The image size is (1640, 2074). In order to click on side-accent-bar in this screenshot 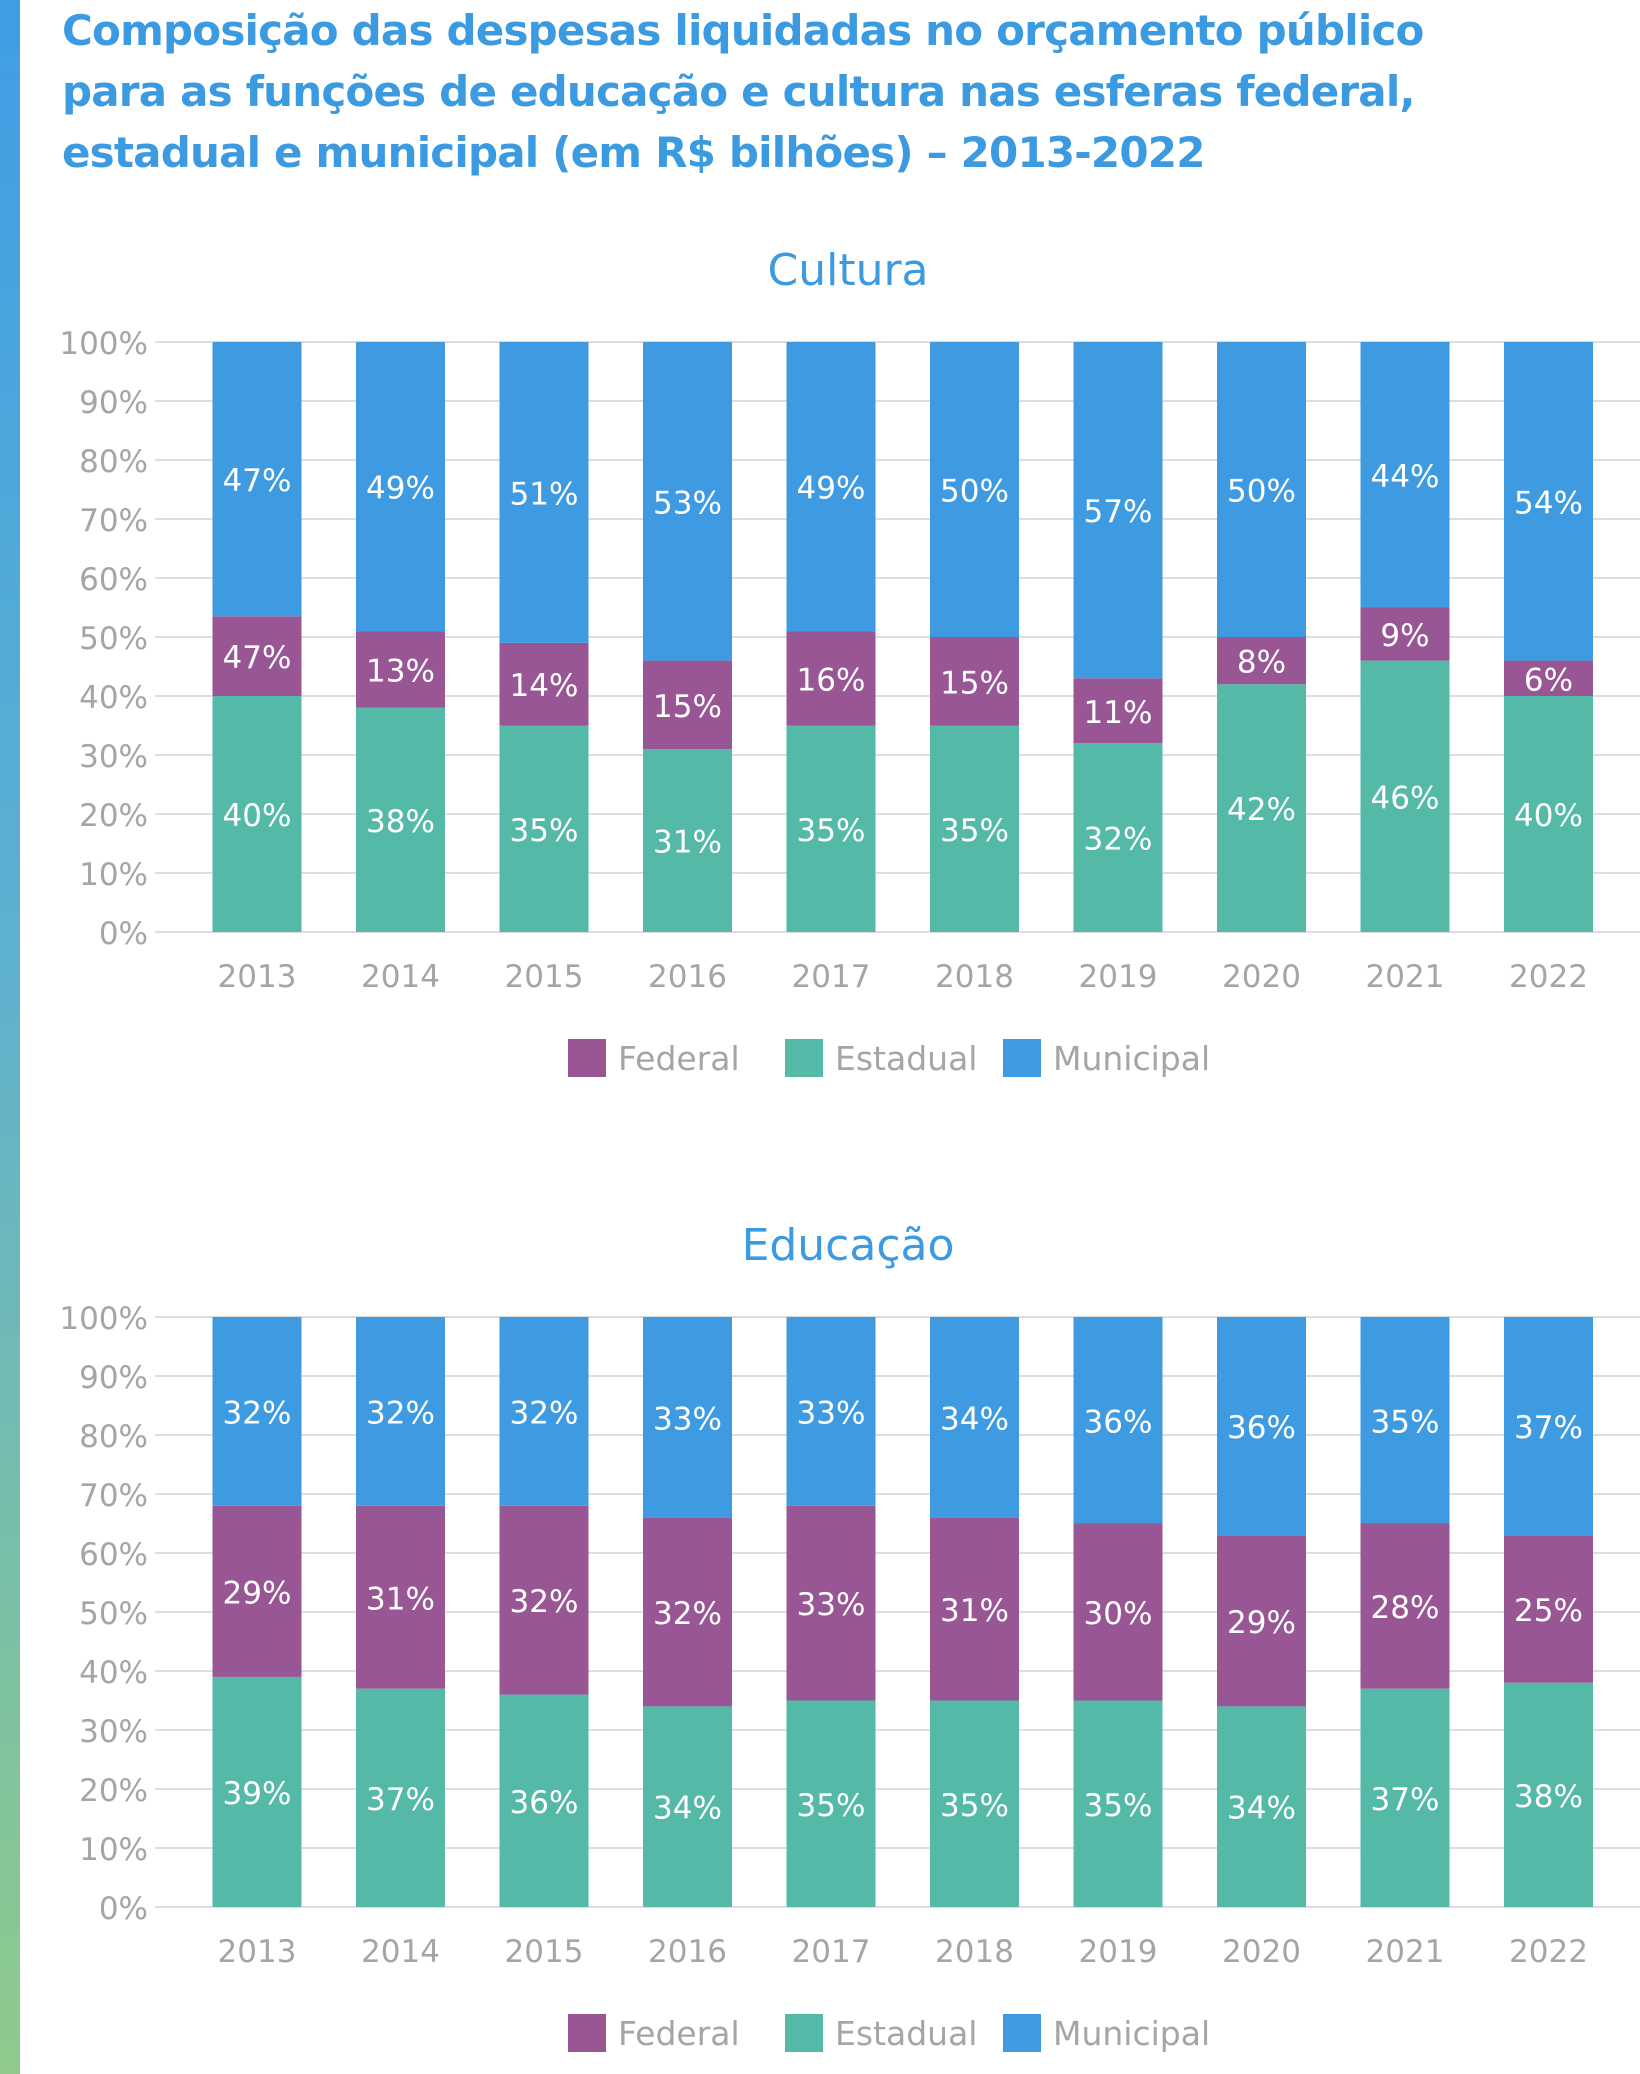, I will do `click(10, 1037)`.